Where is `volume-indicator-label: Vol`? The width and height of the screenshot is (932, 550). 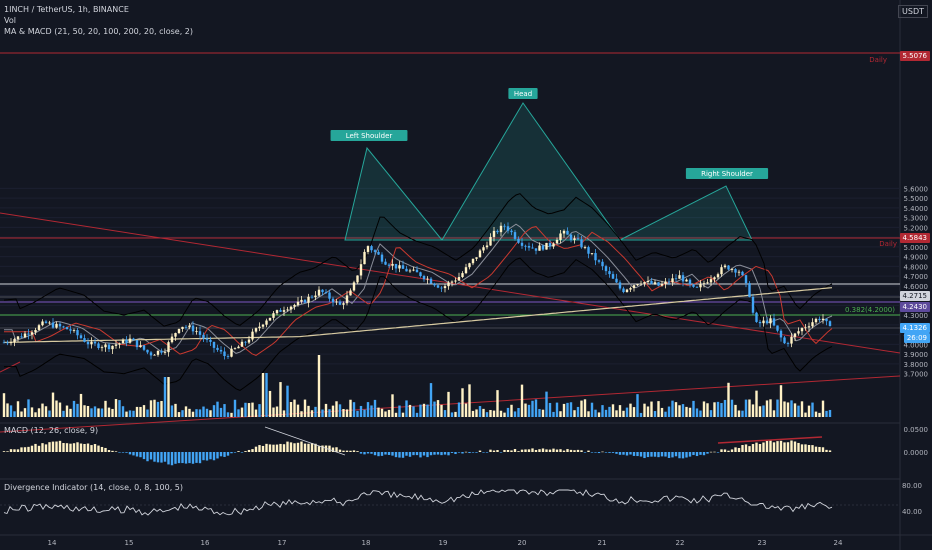 volume-indicator-label: Vol is located at coordinates (10, 20).